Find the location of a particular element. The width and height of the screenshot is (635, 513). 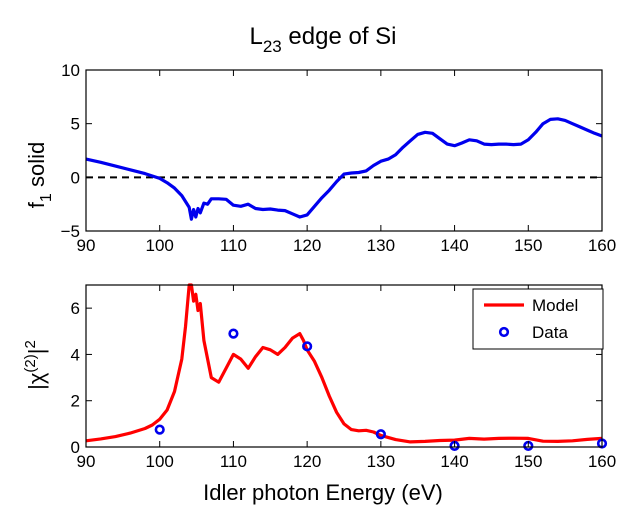

top-x-tick-label: 110 is located at coordinates (233, 245).